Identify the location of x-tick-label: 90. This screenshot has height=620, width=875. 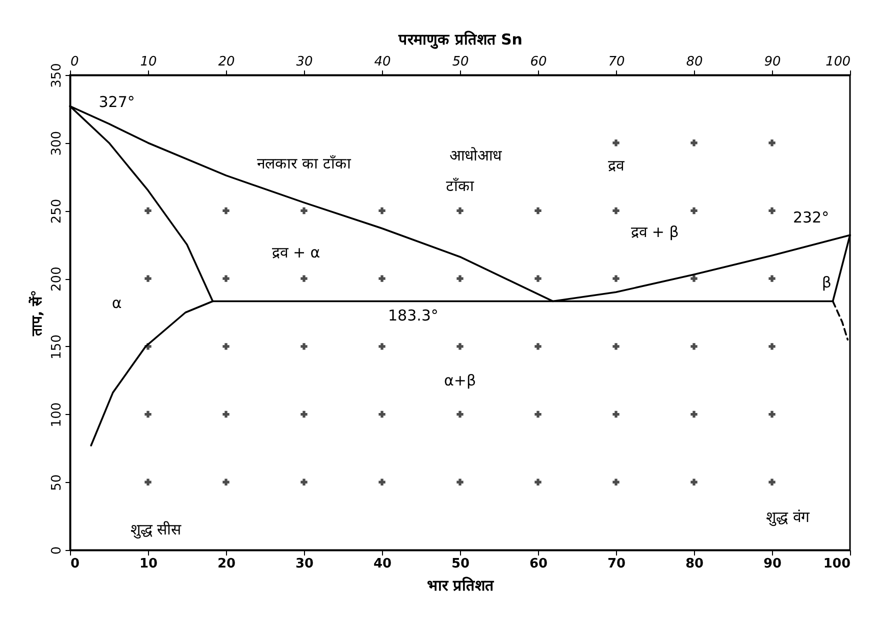
(772, 564).